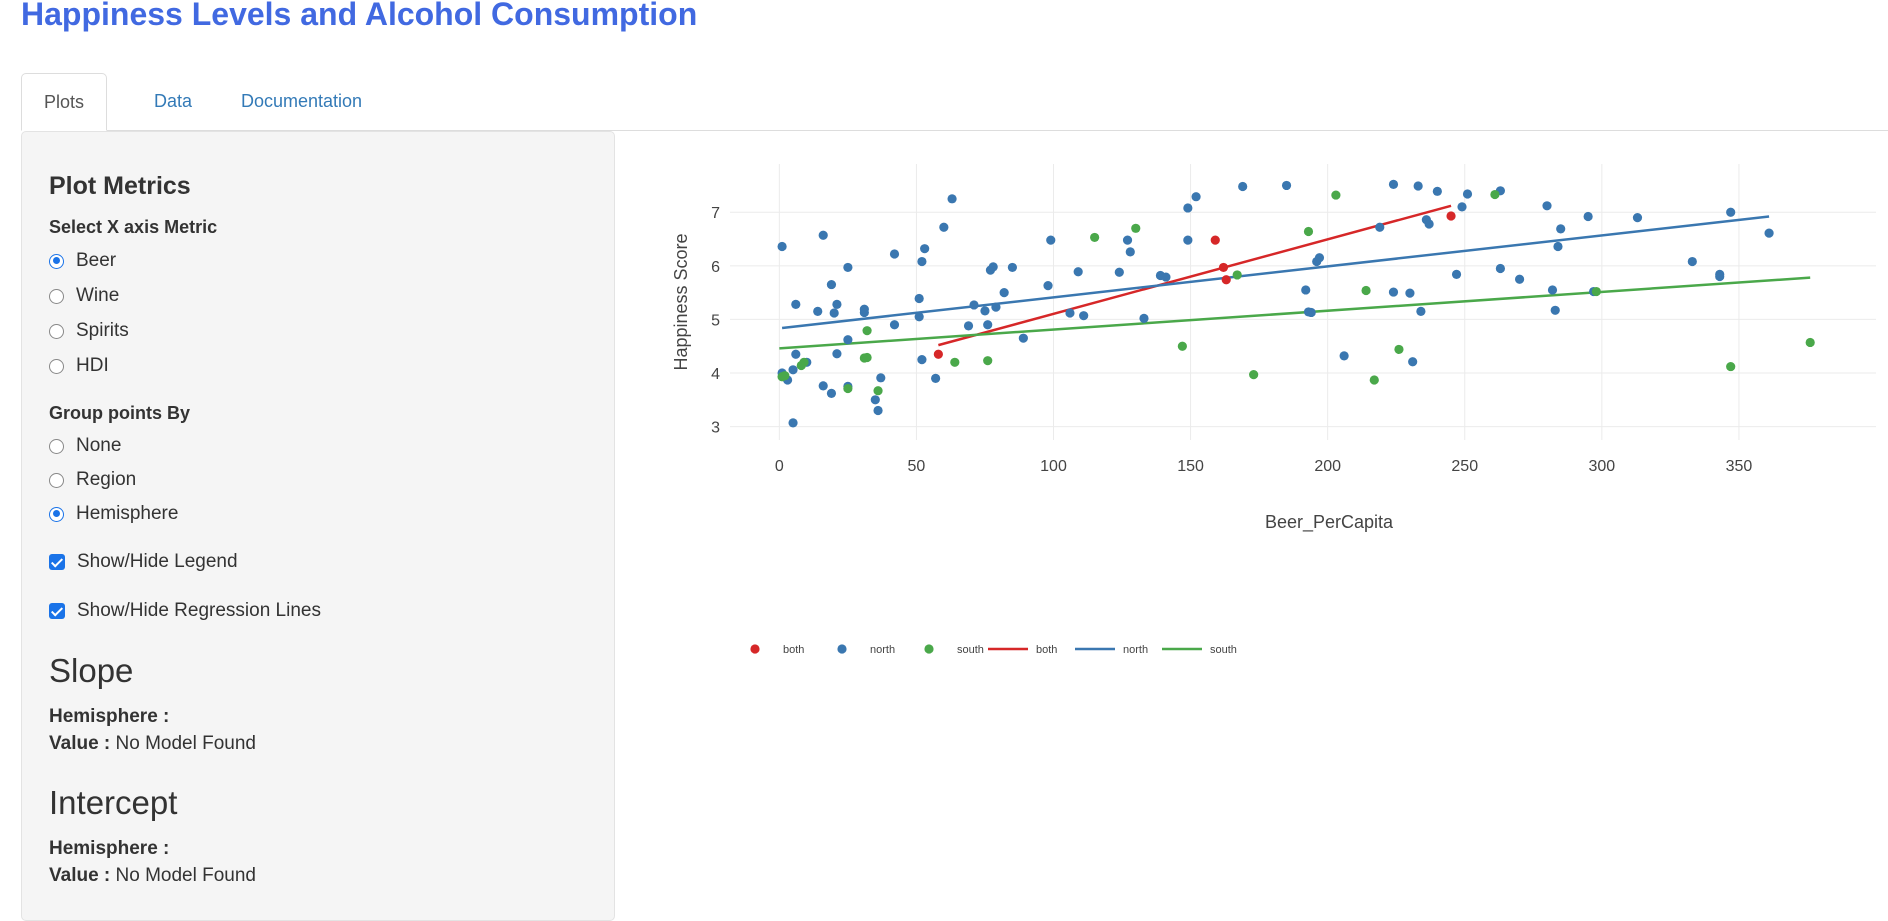 The height and width of the screenshot is (921, 1888). Describe the element at coordinates (715, 374) in the screenshot. I see `y-tick-label: 4` at that location.